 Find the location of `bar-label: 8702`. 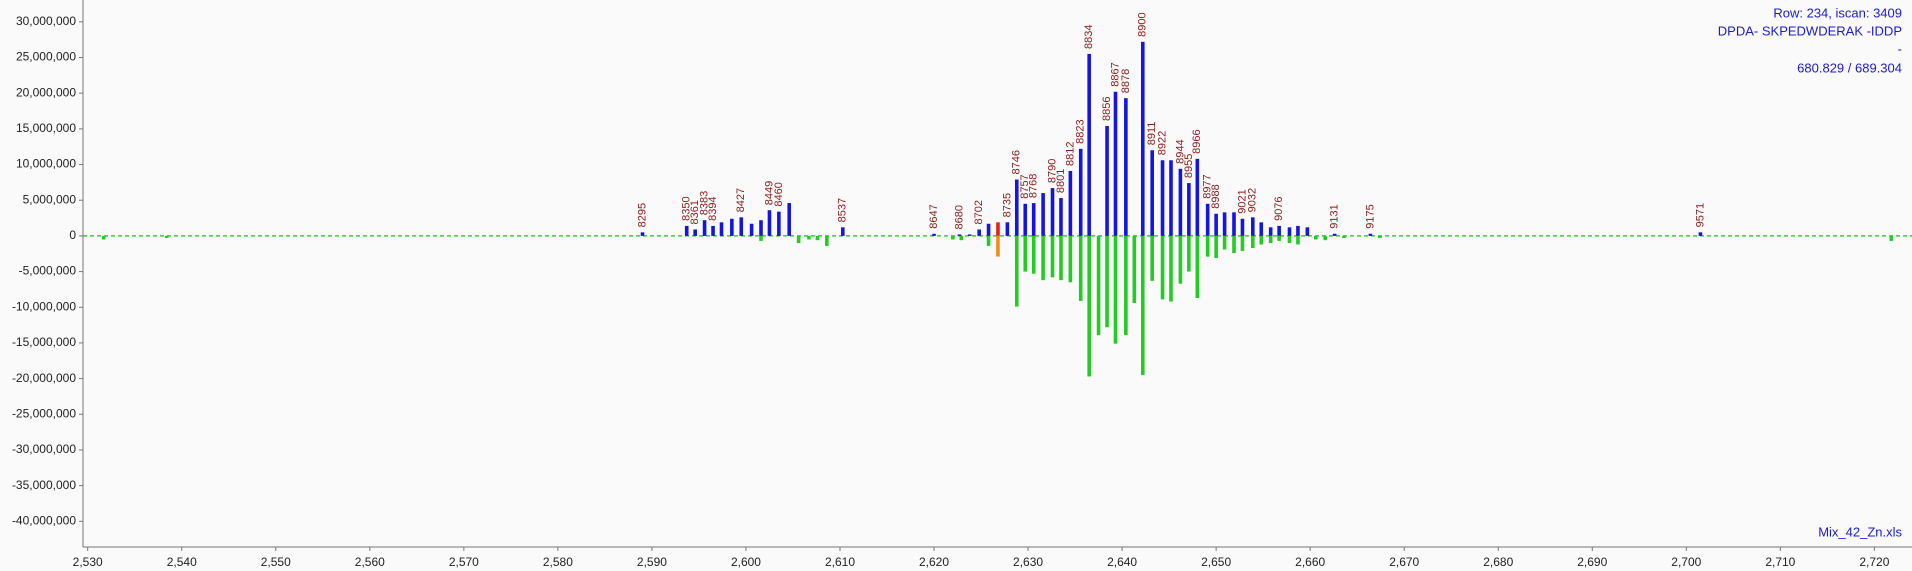

bar-label: 8702 is located at coordinates (979, 212).